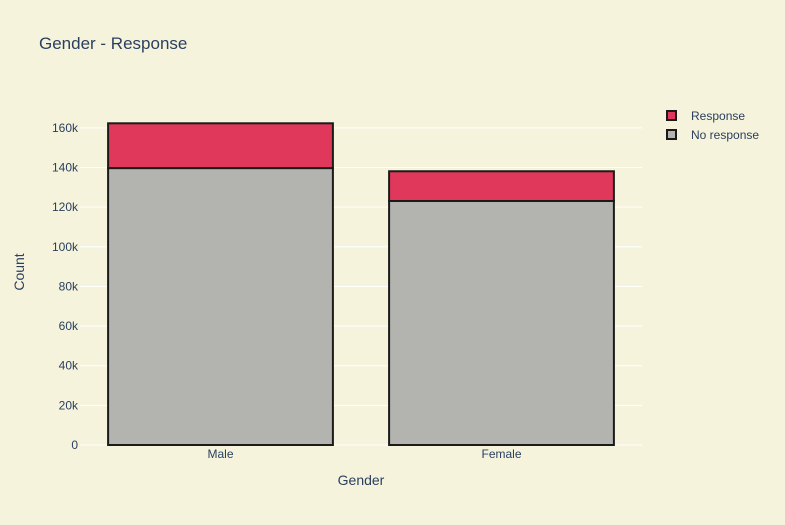 This screenshot has width=785, height=525. Describe the element at coordinates (501, 186) in the screenshot. I see `bar-female-response` at that location.